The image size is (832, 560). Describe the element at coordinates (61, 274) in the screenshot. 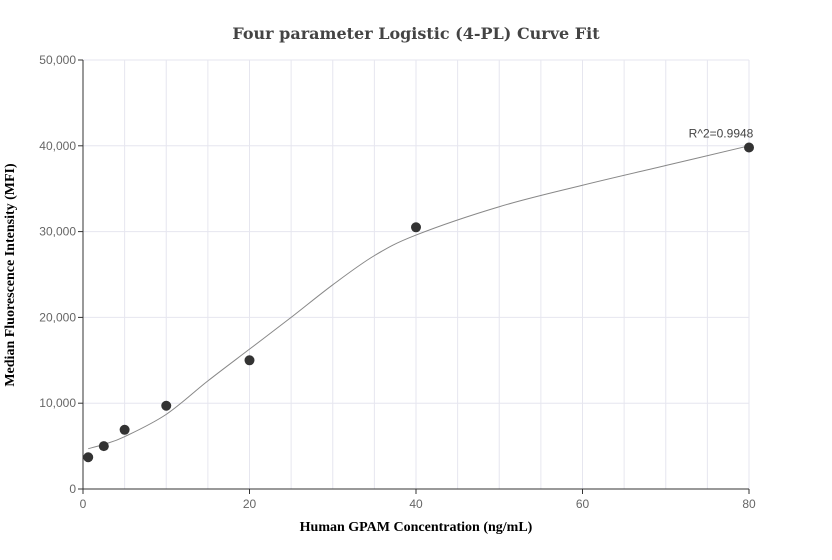

I see `y-axis-ticks: 0 10,000 20,000 30,000 40,000 50,000` at that location.